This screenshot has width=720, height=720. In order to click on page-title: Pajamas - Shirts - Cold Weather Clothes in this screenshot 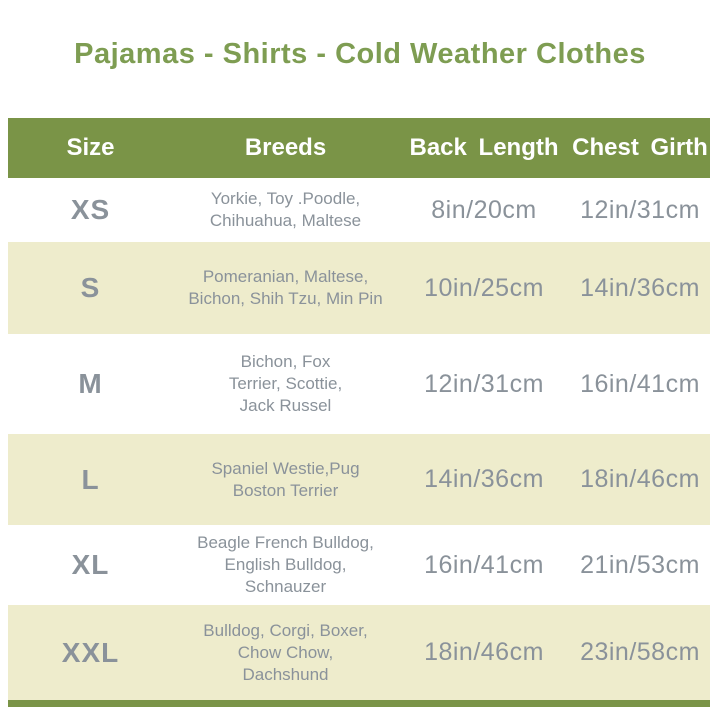, I will do `click(360, 54)`.